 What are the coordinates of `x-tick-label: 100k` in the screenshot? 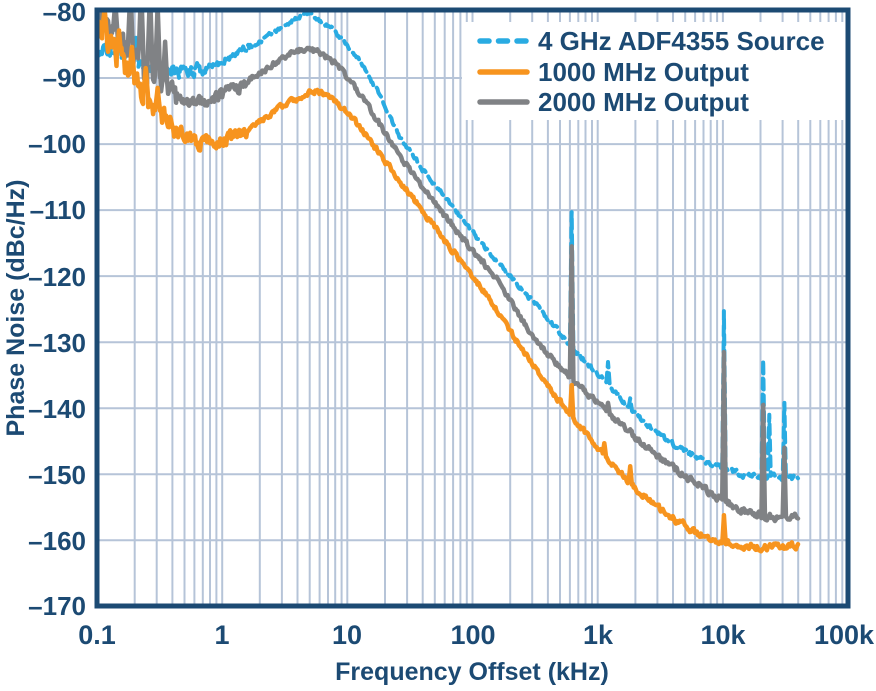 It's located at (844, 635).